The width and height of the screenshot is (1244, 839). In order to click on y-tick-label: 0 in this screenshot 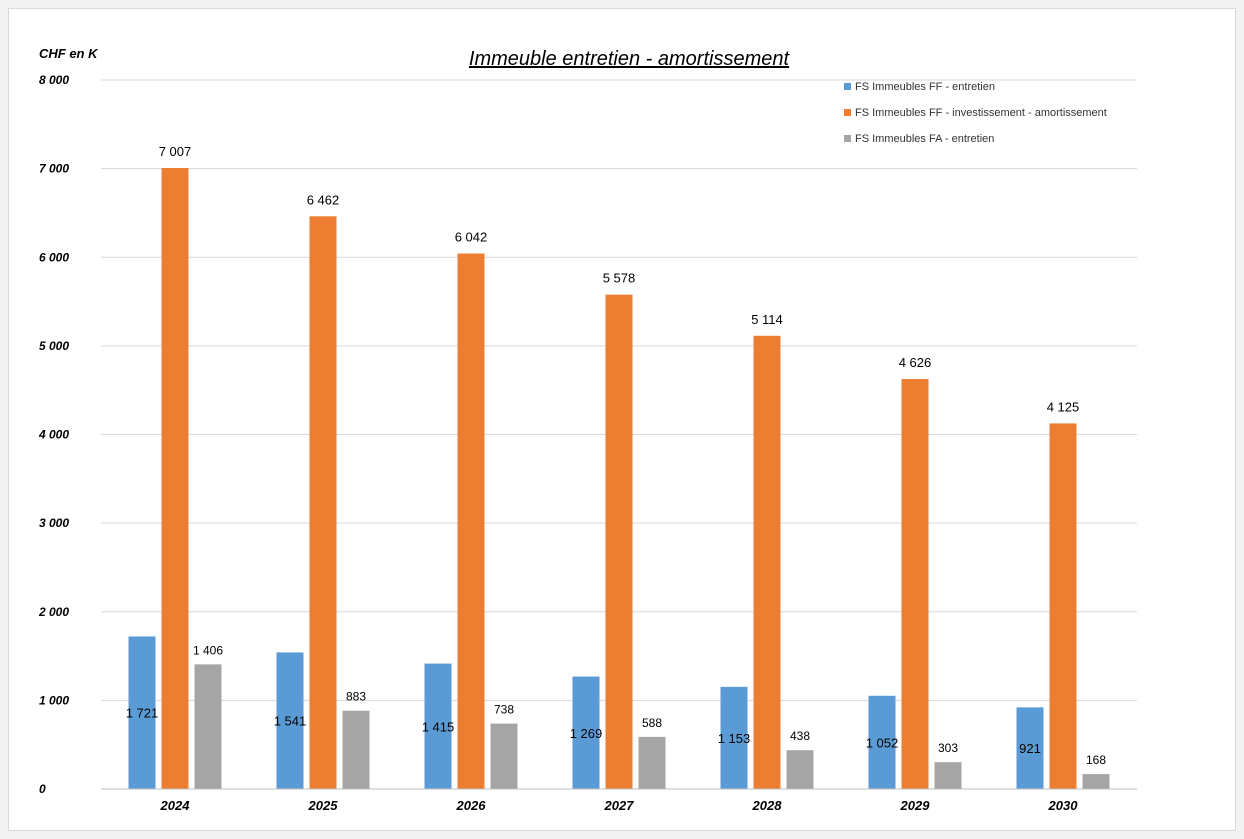, I will do `click(42, 789)`.